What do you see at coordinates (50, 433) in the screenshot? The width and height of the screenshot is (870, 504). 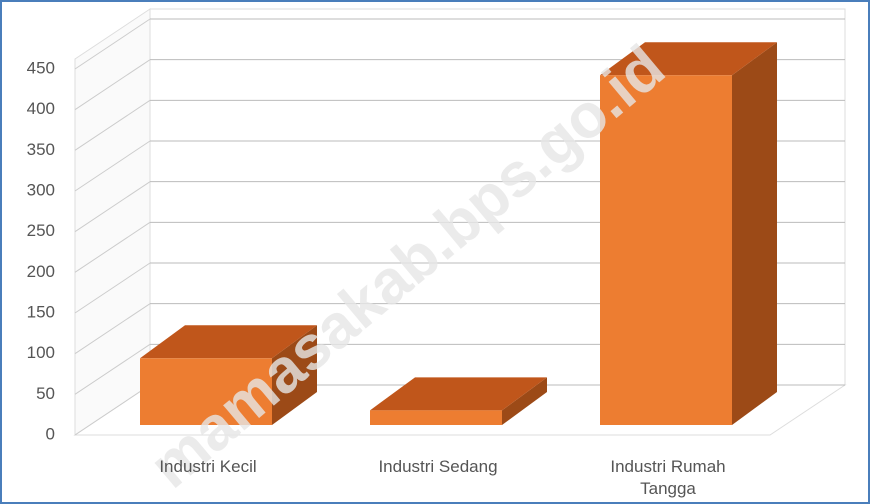 I see `y-tick-label: 0` at bounding box center [50, 433].